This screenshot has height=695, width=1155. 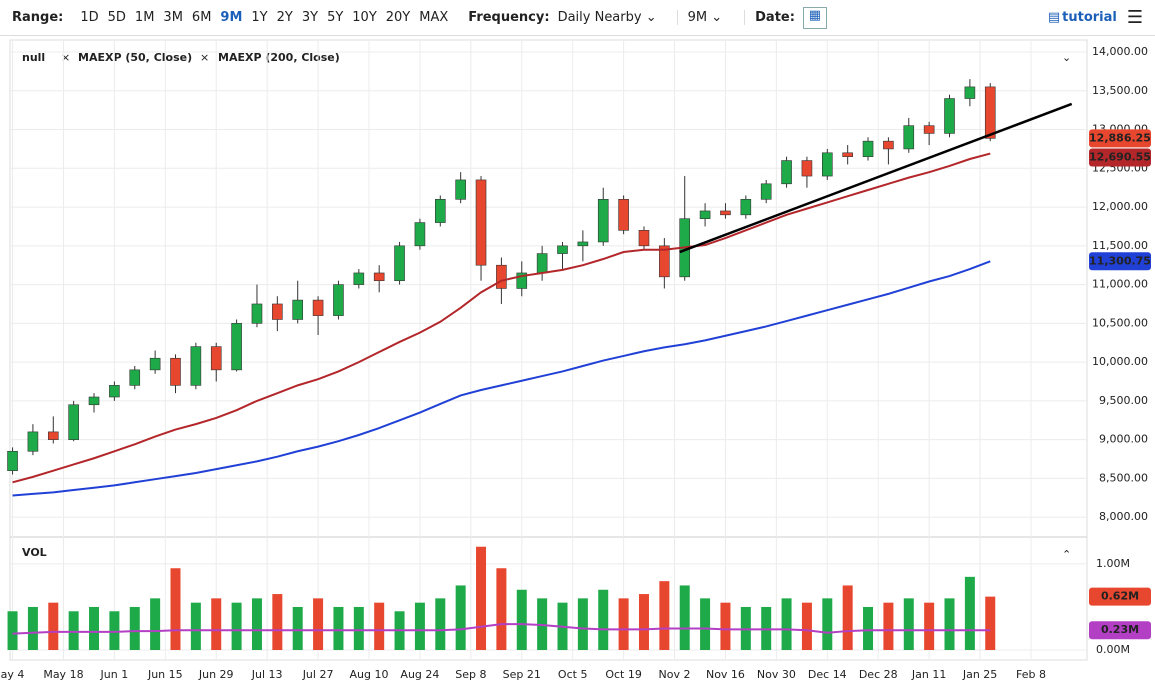 What do you see at coordinates (201, 17) in the screenshot?
I see `range-button: 6M` at bounding box center [201, 17].